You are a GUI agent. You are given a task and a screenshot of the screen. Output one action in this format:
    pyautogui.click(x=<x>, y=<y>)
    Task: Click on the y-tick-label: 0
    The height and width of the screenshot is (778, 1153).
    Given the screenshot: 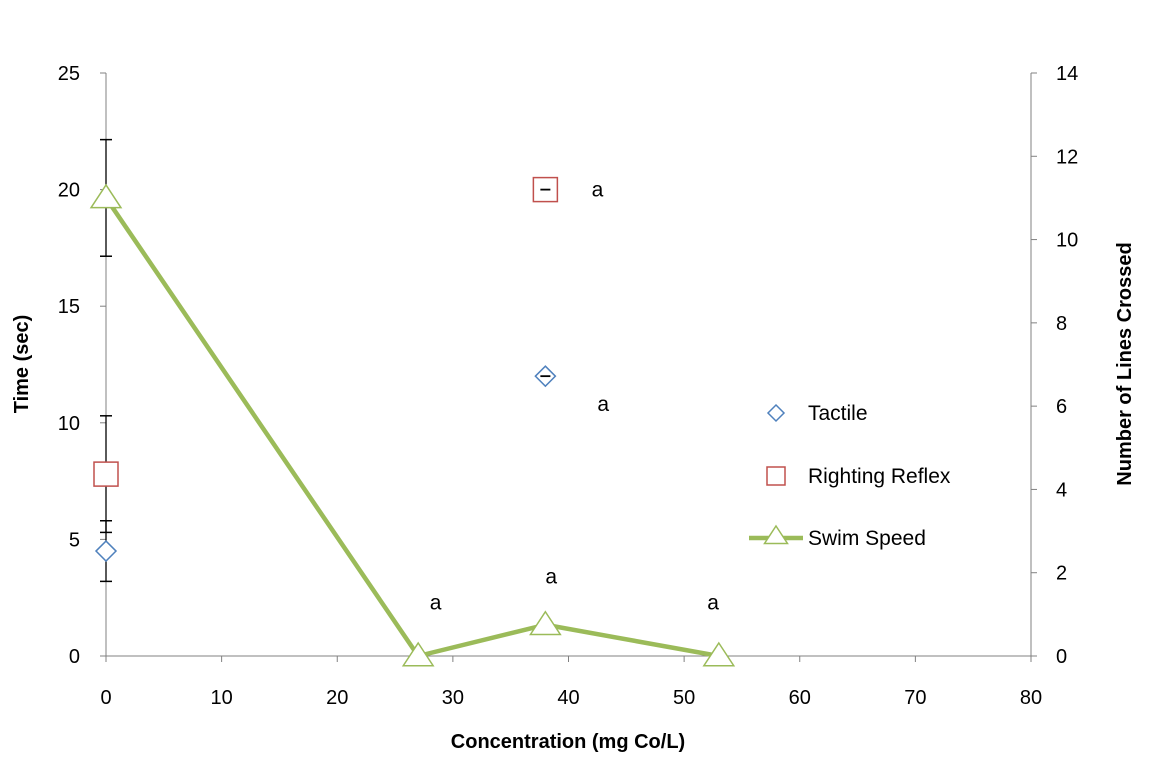 What is the action you would take?
    pyautogui.click(x=74, y=657)
    